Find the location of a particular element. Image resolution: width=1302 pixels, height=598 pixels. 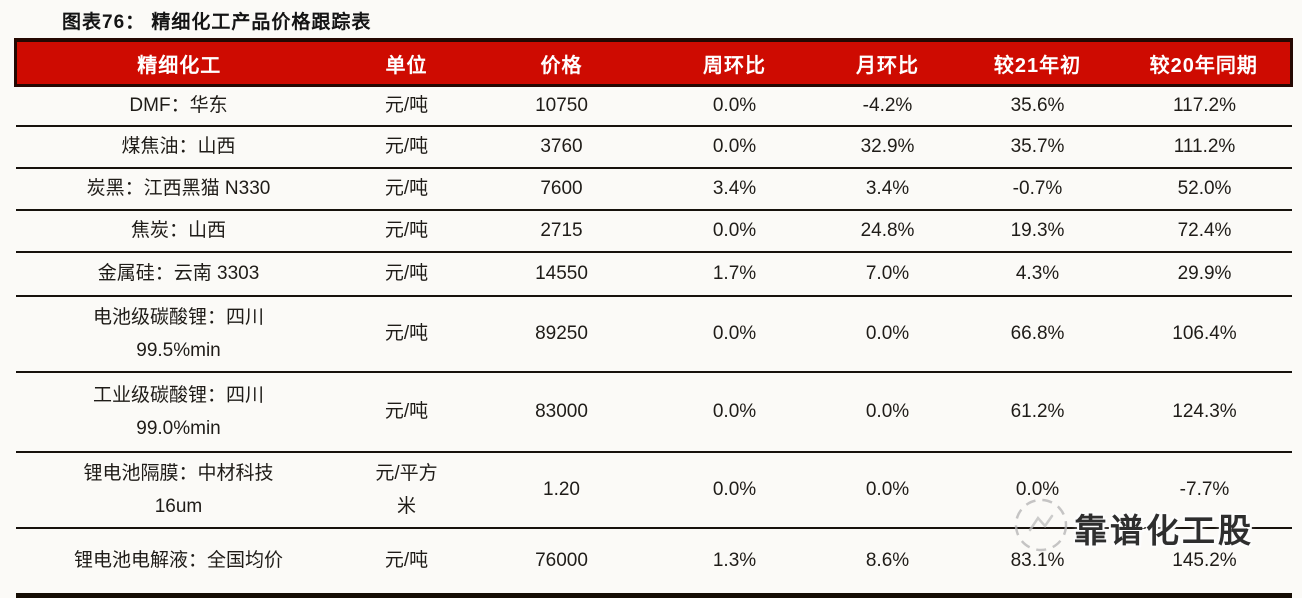

cell-vs-20-same: 145.2% is located at coordinates (1204, 563).